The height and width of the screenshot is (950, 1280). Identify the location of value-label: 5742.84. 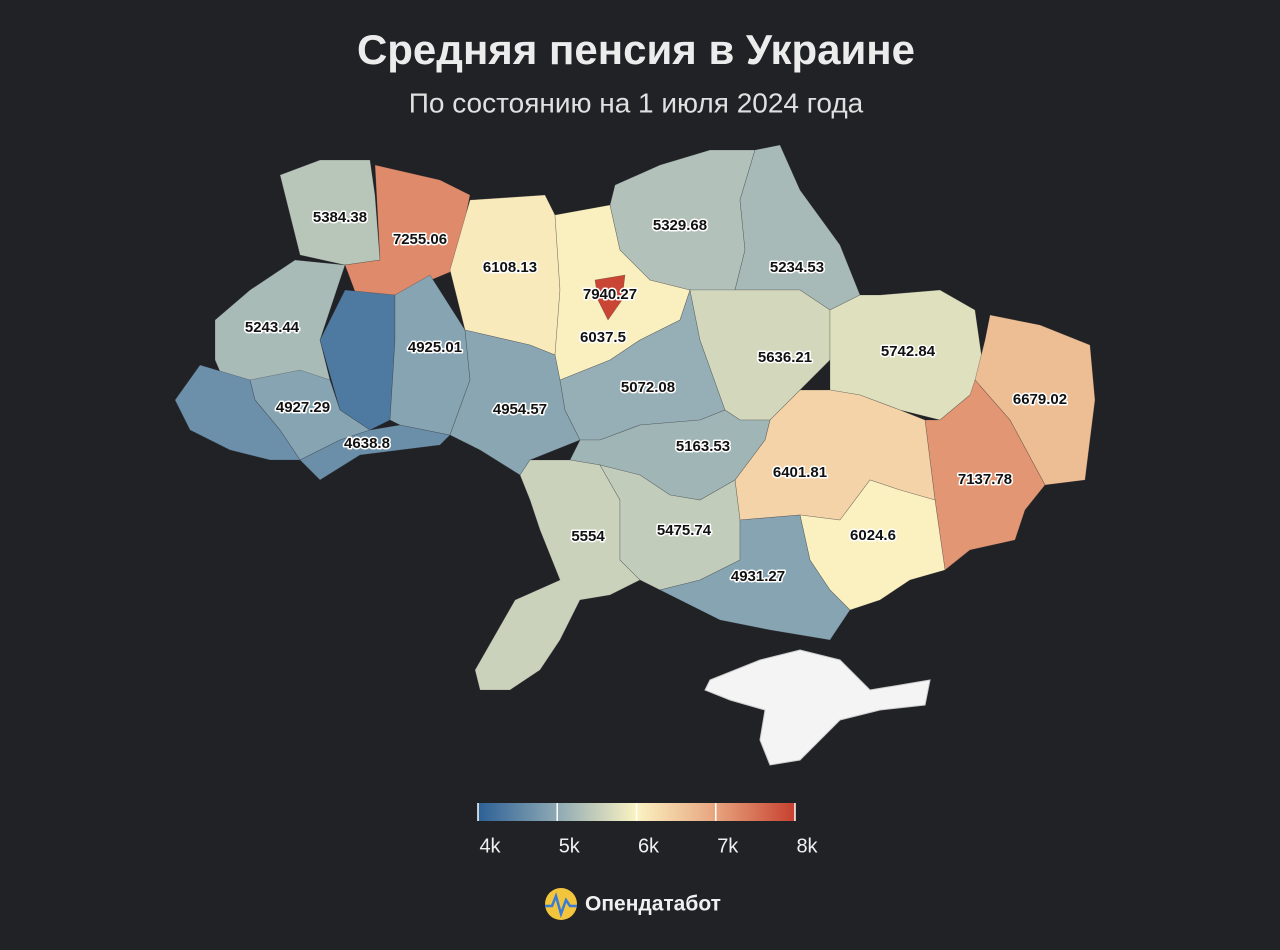
(908, 351).